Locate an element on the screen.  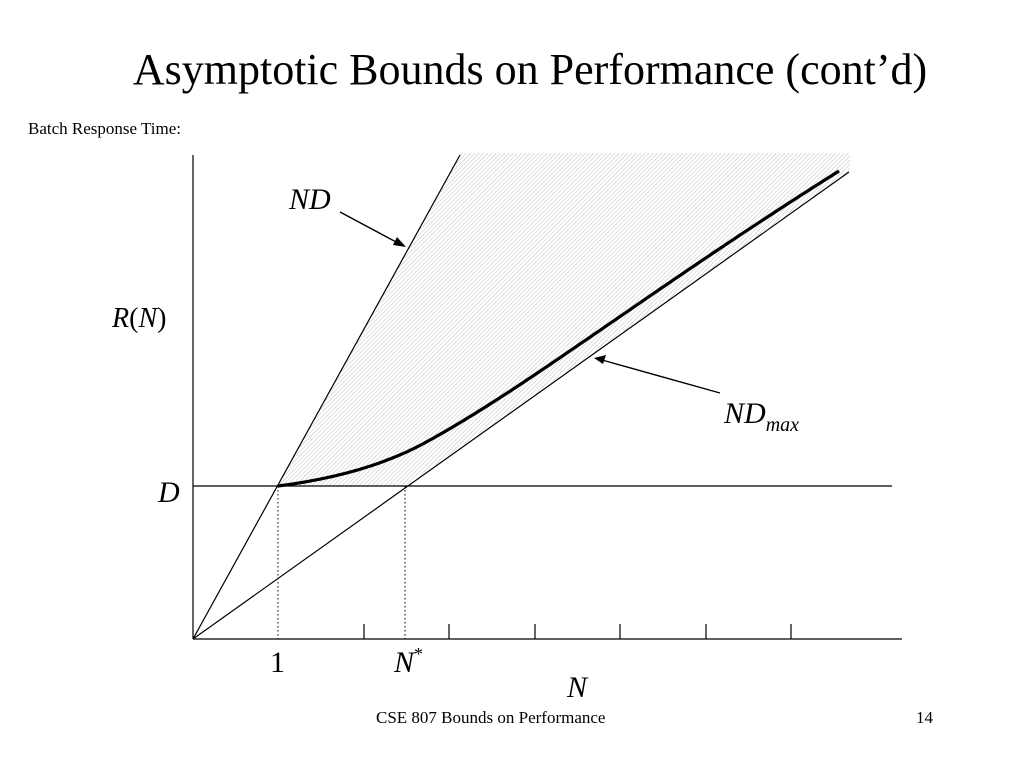
y-axis-label-close-paren: ) is located at coordinates (161, 318).